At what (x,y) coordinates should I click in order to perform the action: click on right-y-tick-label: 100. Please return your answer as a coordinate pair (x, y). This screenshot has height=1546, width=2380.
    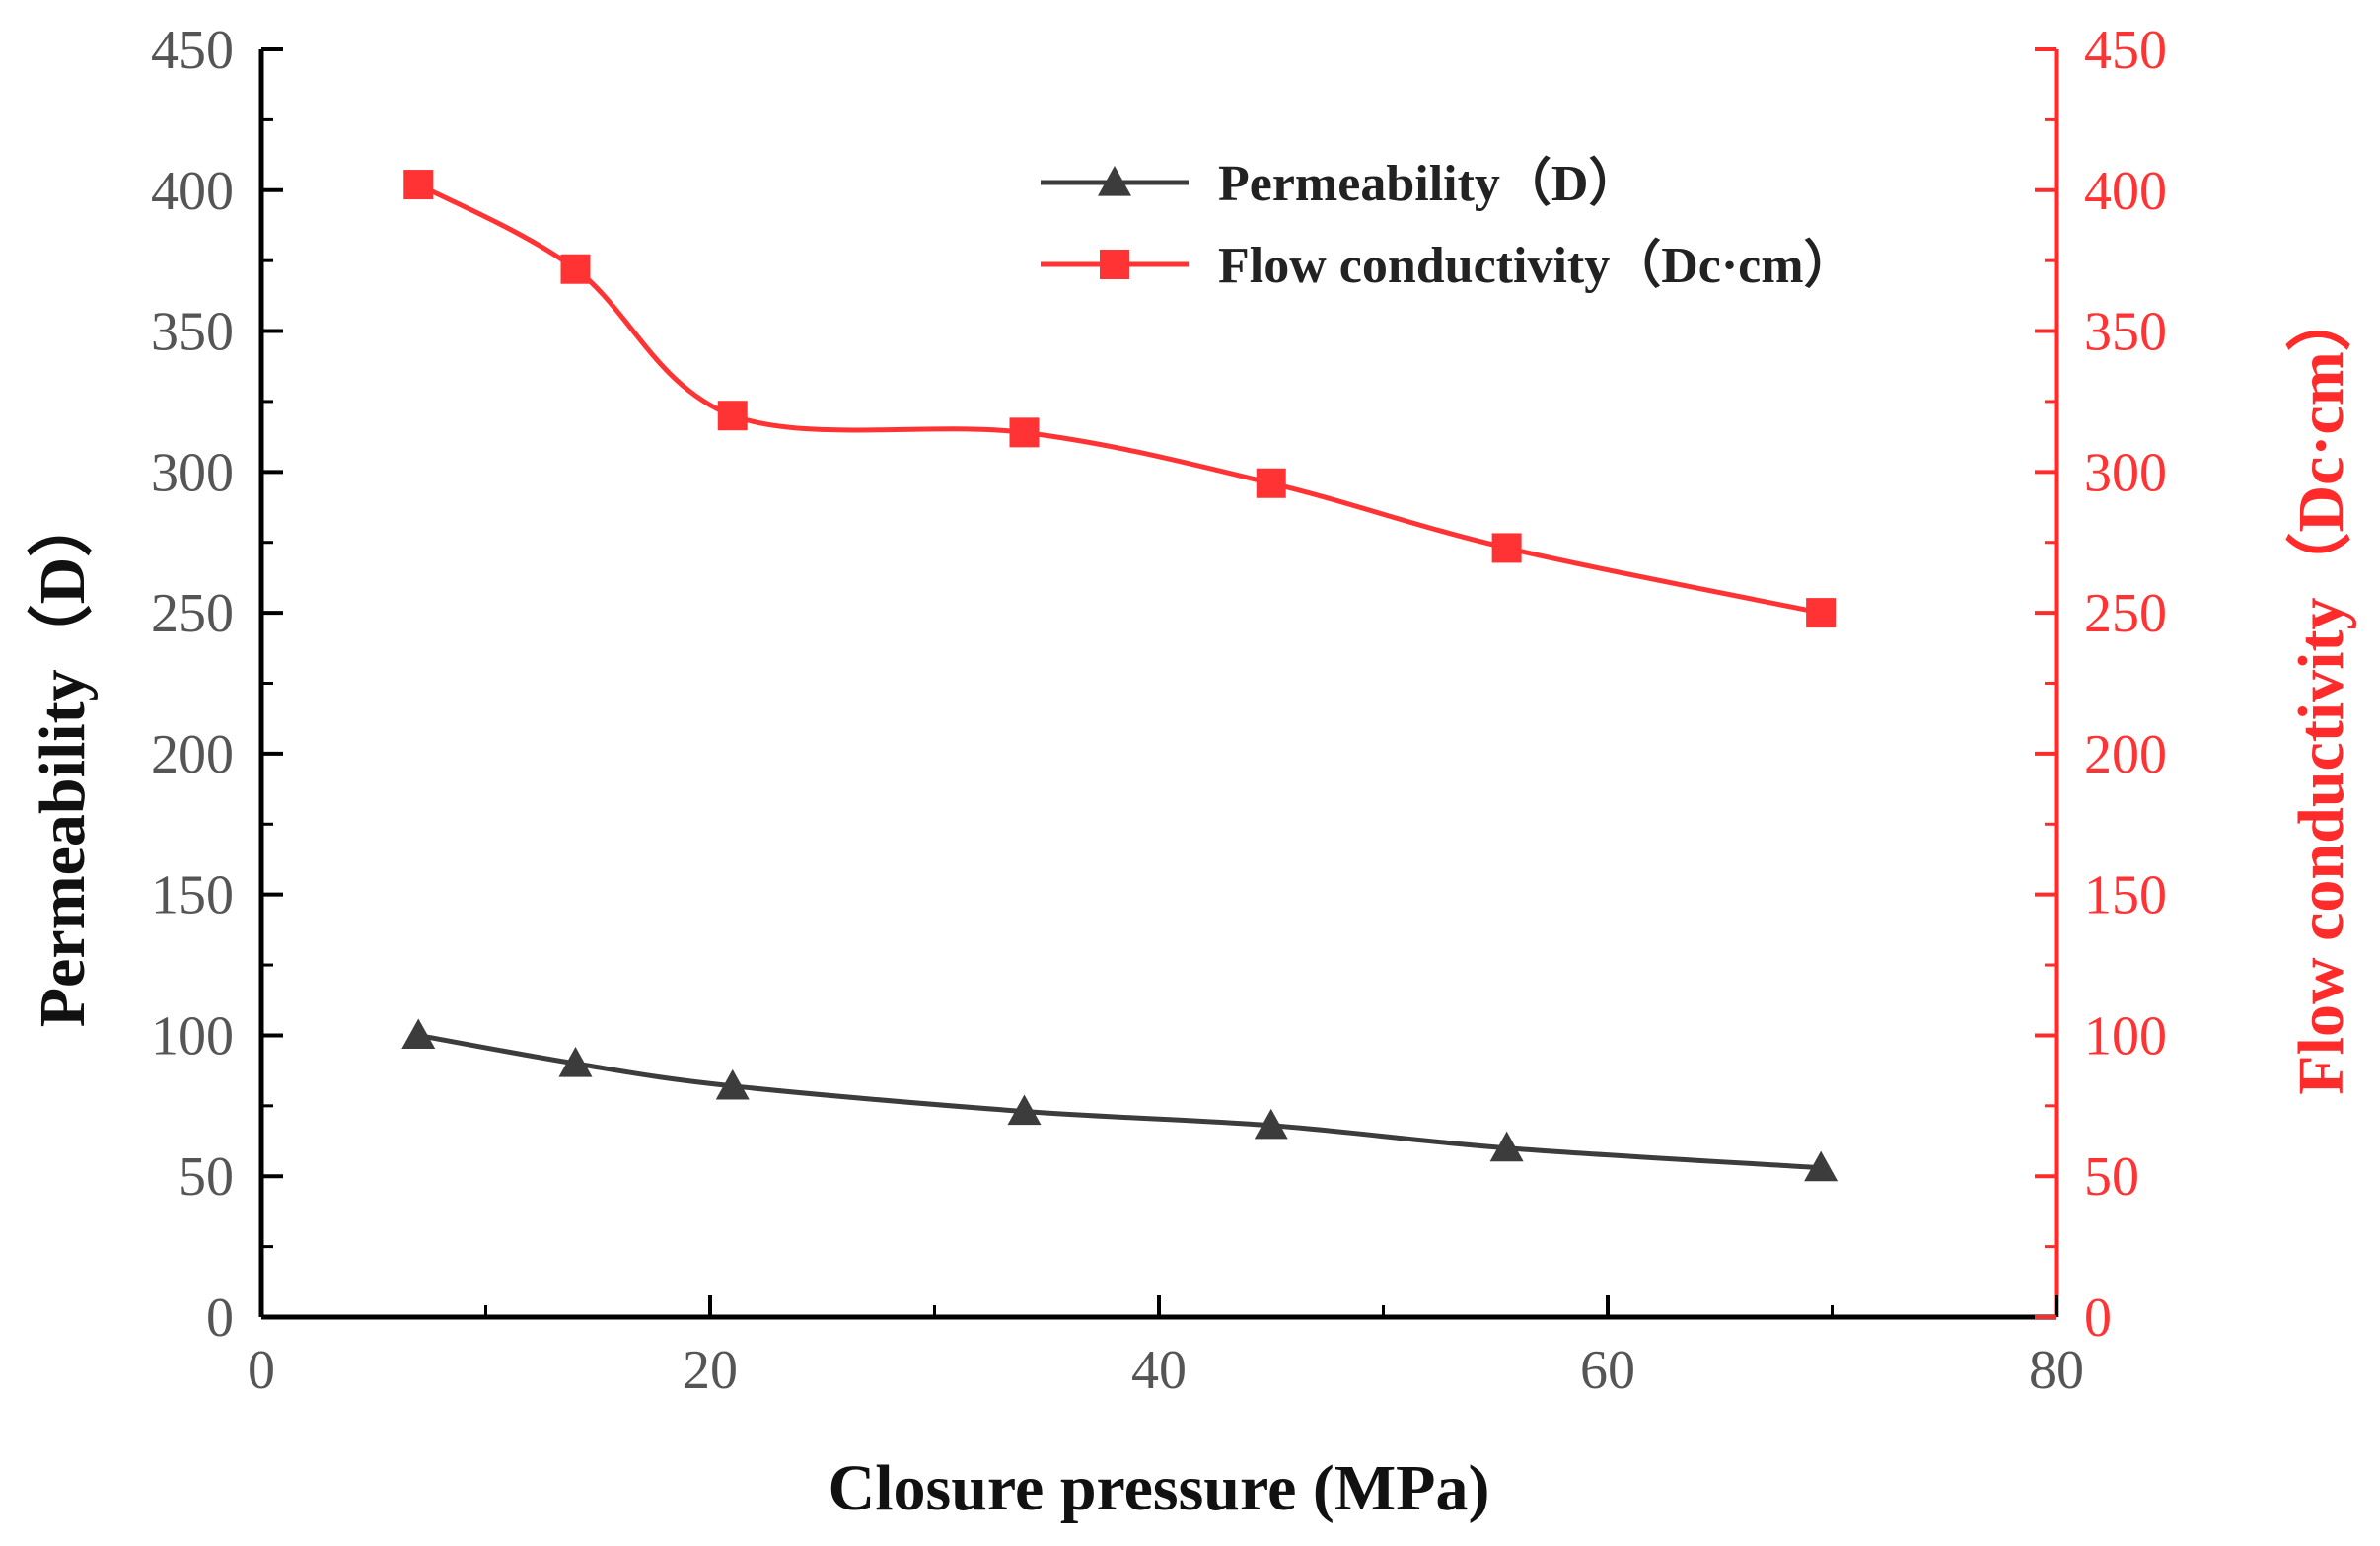
    Looking at the image, I should click on (2125, 1036).